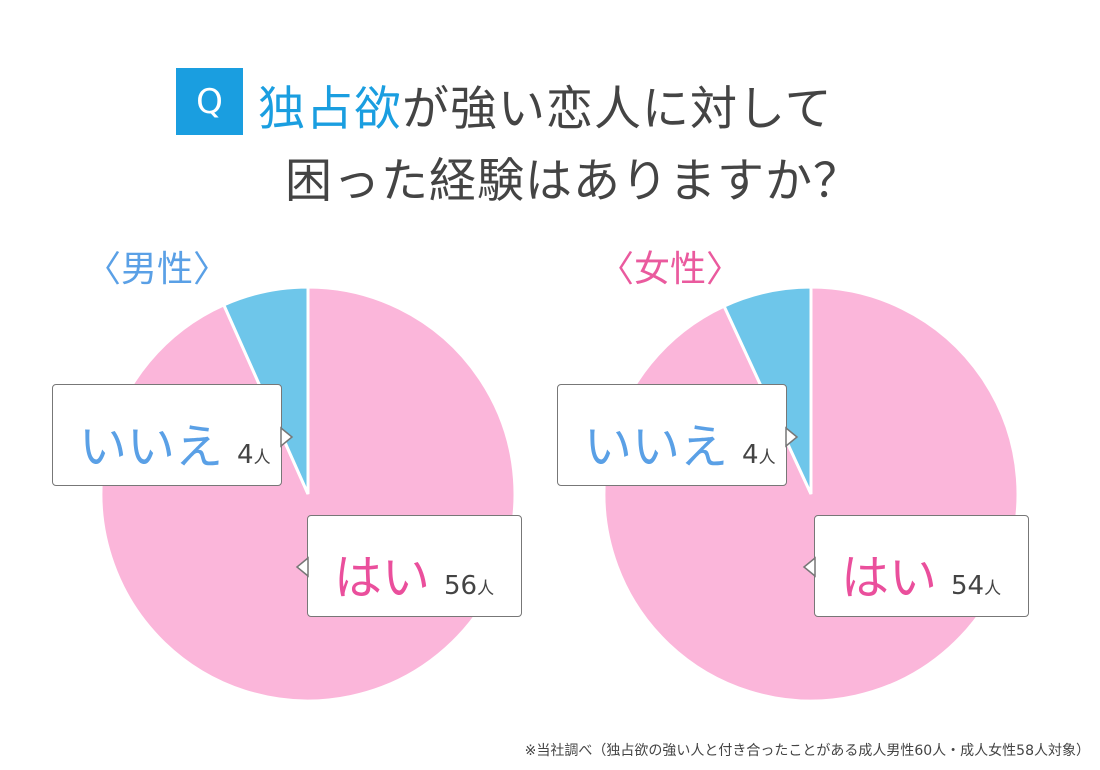  Describe the element at coordinates (486, 589) in the screenshot. I see `male-yes-unit: 人` at that location.